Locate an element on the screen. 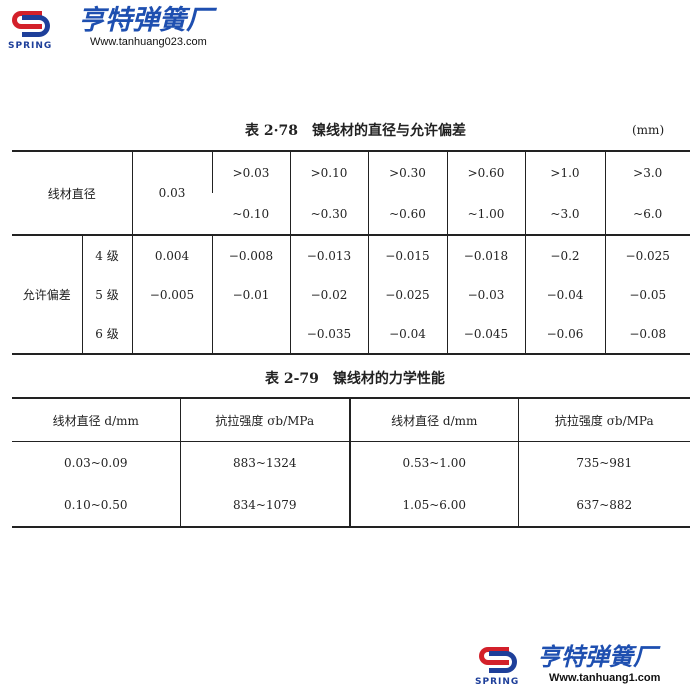 The width and height of the screenshot is (700, 700). header-logo: SPRING 亨特弹簧厂 Www.tanhuang023.com is located at coordinates (110, 28).